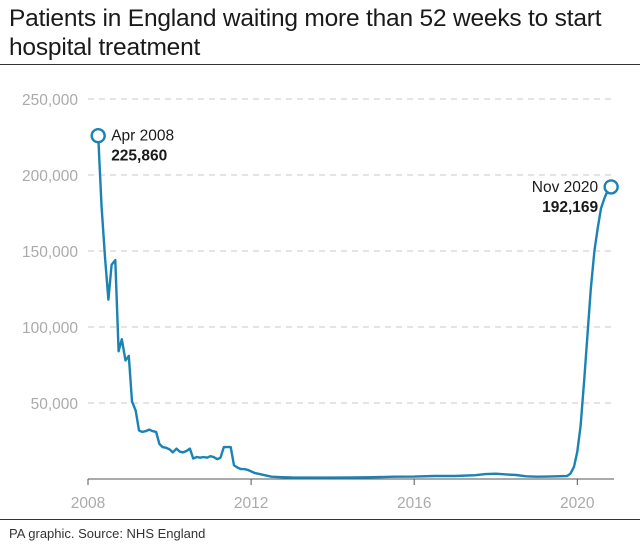  What do you see at coordinates (50, 176) in the screenshot?
I see `y-tick-label: 200,000` at bounding box center [50, 176].